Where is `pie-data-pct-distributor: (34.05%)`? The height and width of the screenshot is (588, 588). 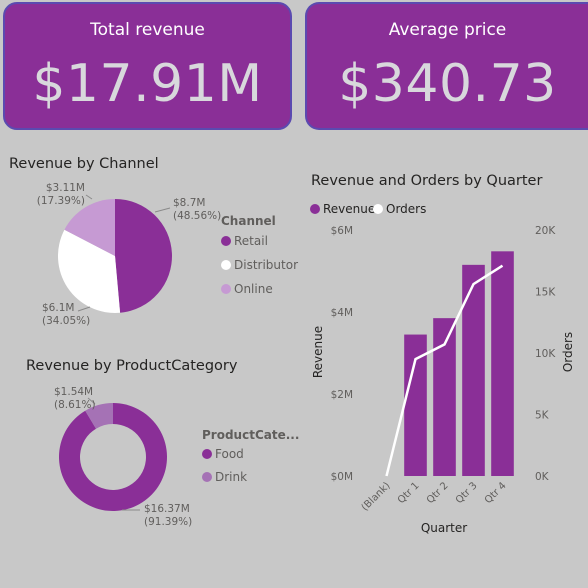 pie-data-pct-distributor: (34.05%) is located at coordinates (66, 321).